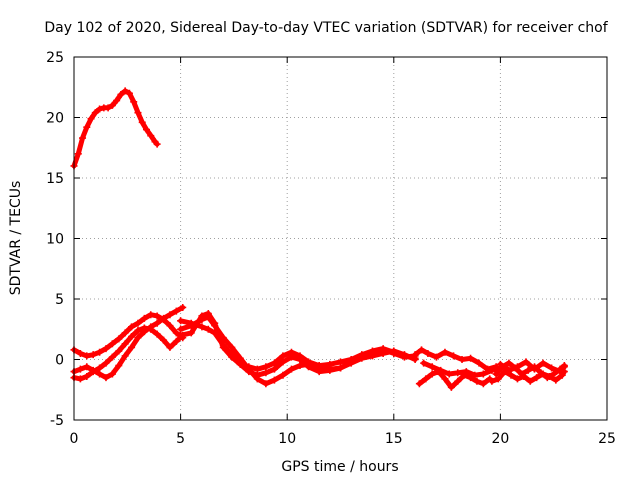  What do you see at coordinates (59, 361) in the screenshot?
I see `y-tick-label: 0` at bounding box center [59, 361].